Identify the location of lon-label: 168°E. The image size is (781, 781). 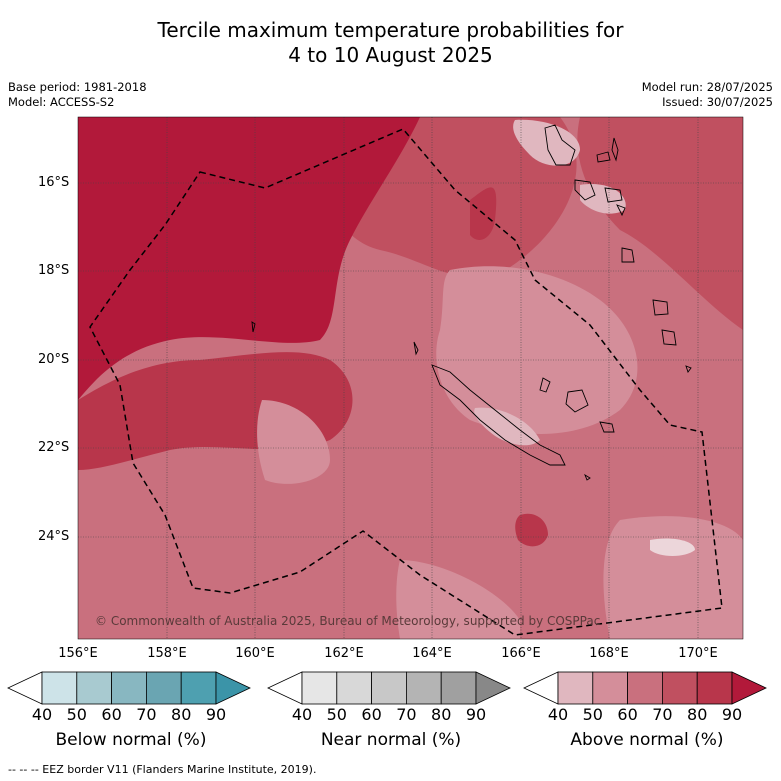
(609, 653).